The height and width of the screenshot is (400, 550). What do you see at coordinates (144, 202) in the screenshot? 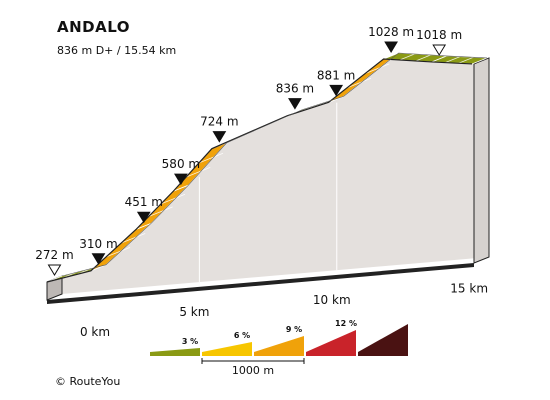
I see `elevation-label: 451 m` at bounding box center [144, 202].